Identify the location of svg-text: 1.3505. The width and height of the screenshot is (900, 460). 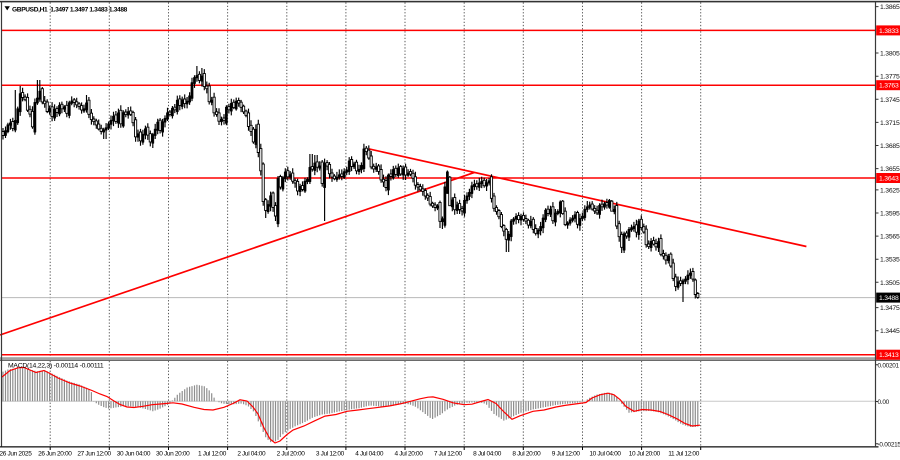
(890, 283).